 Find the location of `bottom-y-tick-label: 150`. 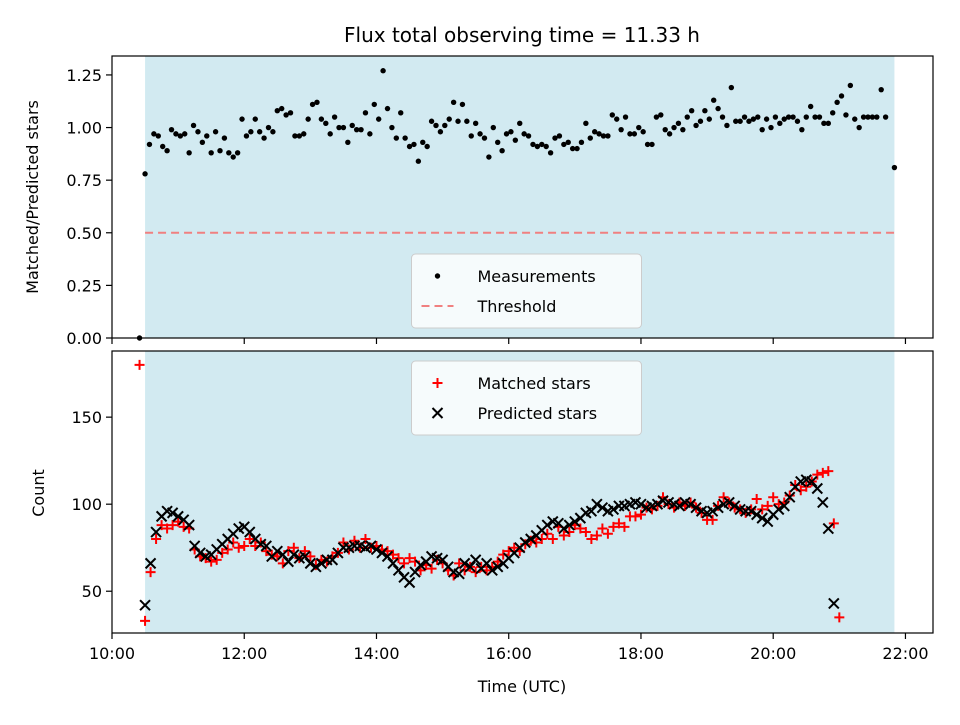

bottom-y-tick-label: 150 is located at coordinates (86, 417).